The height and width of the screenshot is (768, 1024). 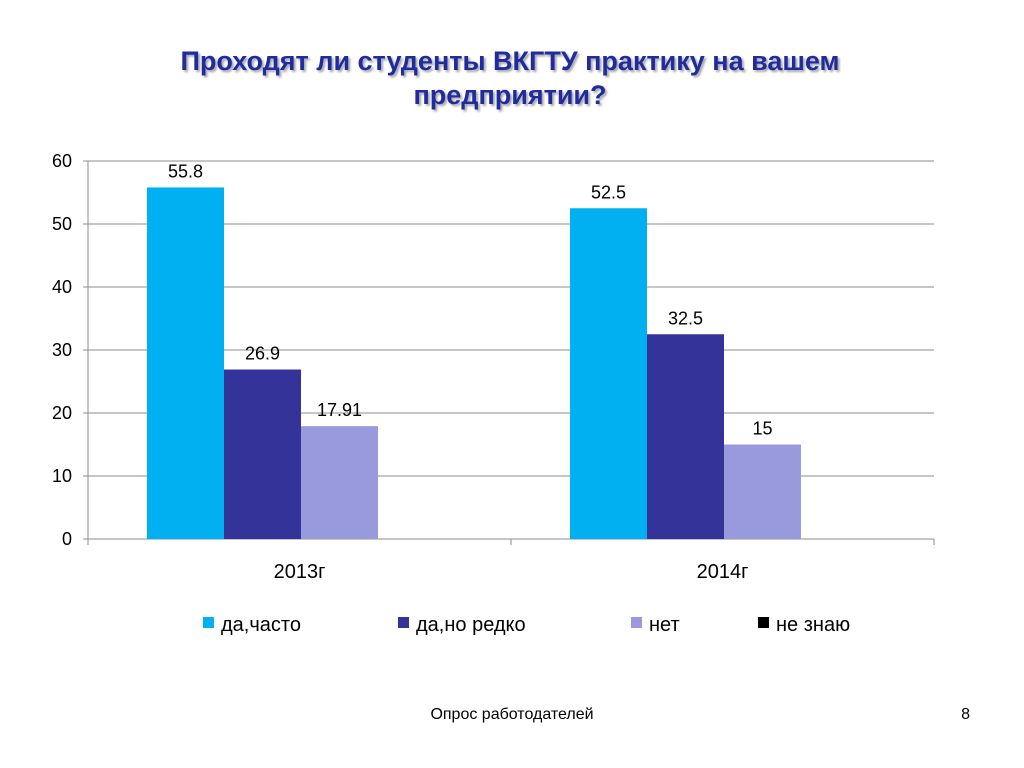 I want to click on y-tick-label: 30, so click(x=62, y=350).